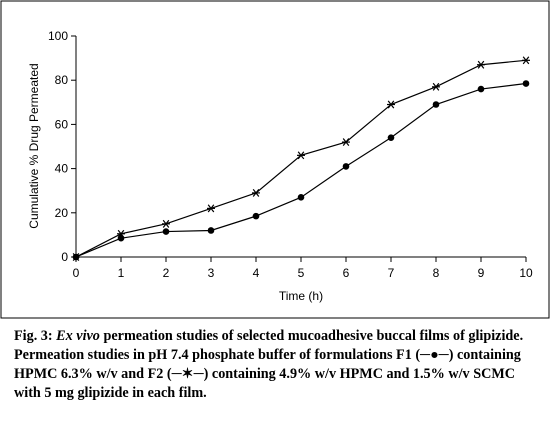 The image size is (550, 439). What do you see at coordinates (121, 273) in the screenshot?
I see `x-tick-label: 1` at bounding box center [121, 273].